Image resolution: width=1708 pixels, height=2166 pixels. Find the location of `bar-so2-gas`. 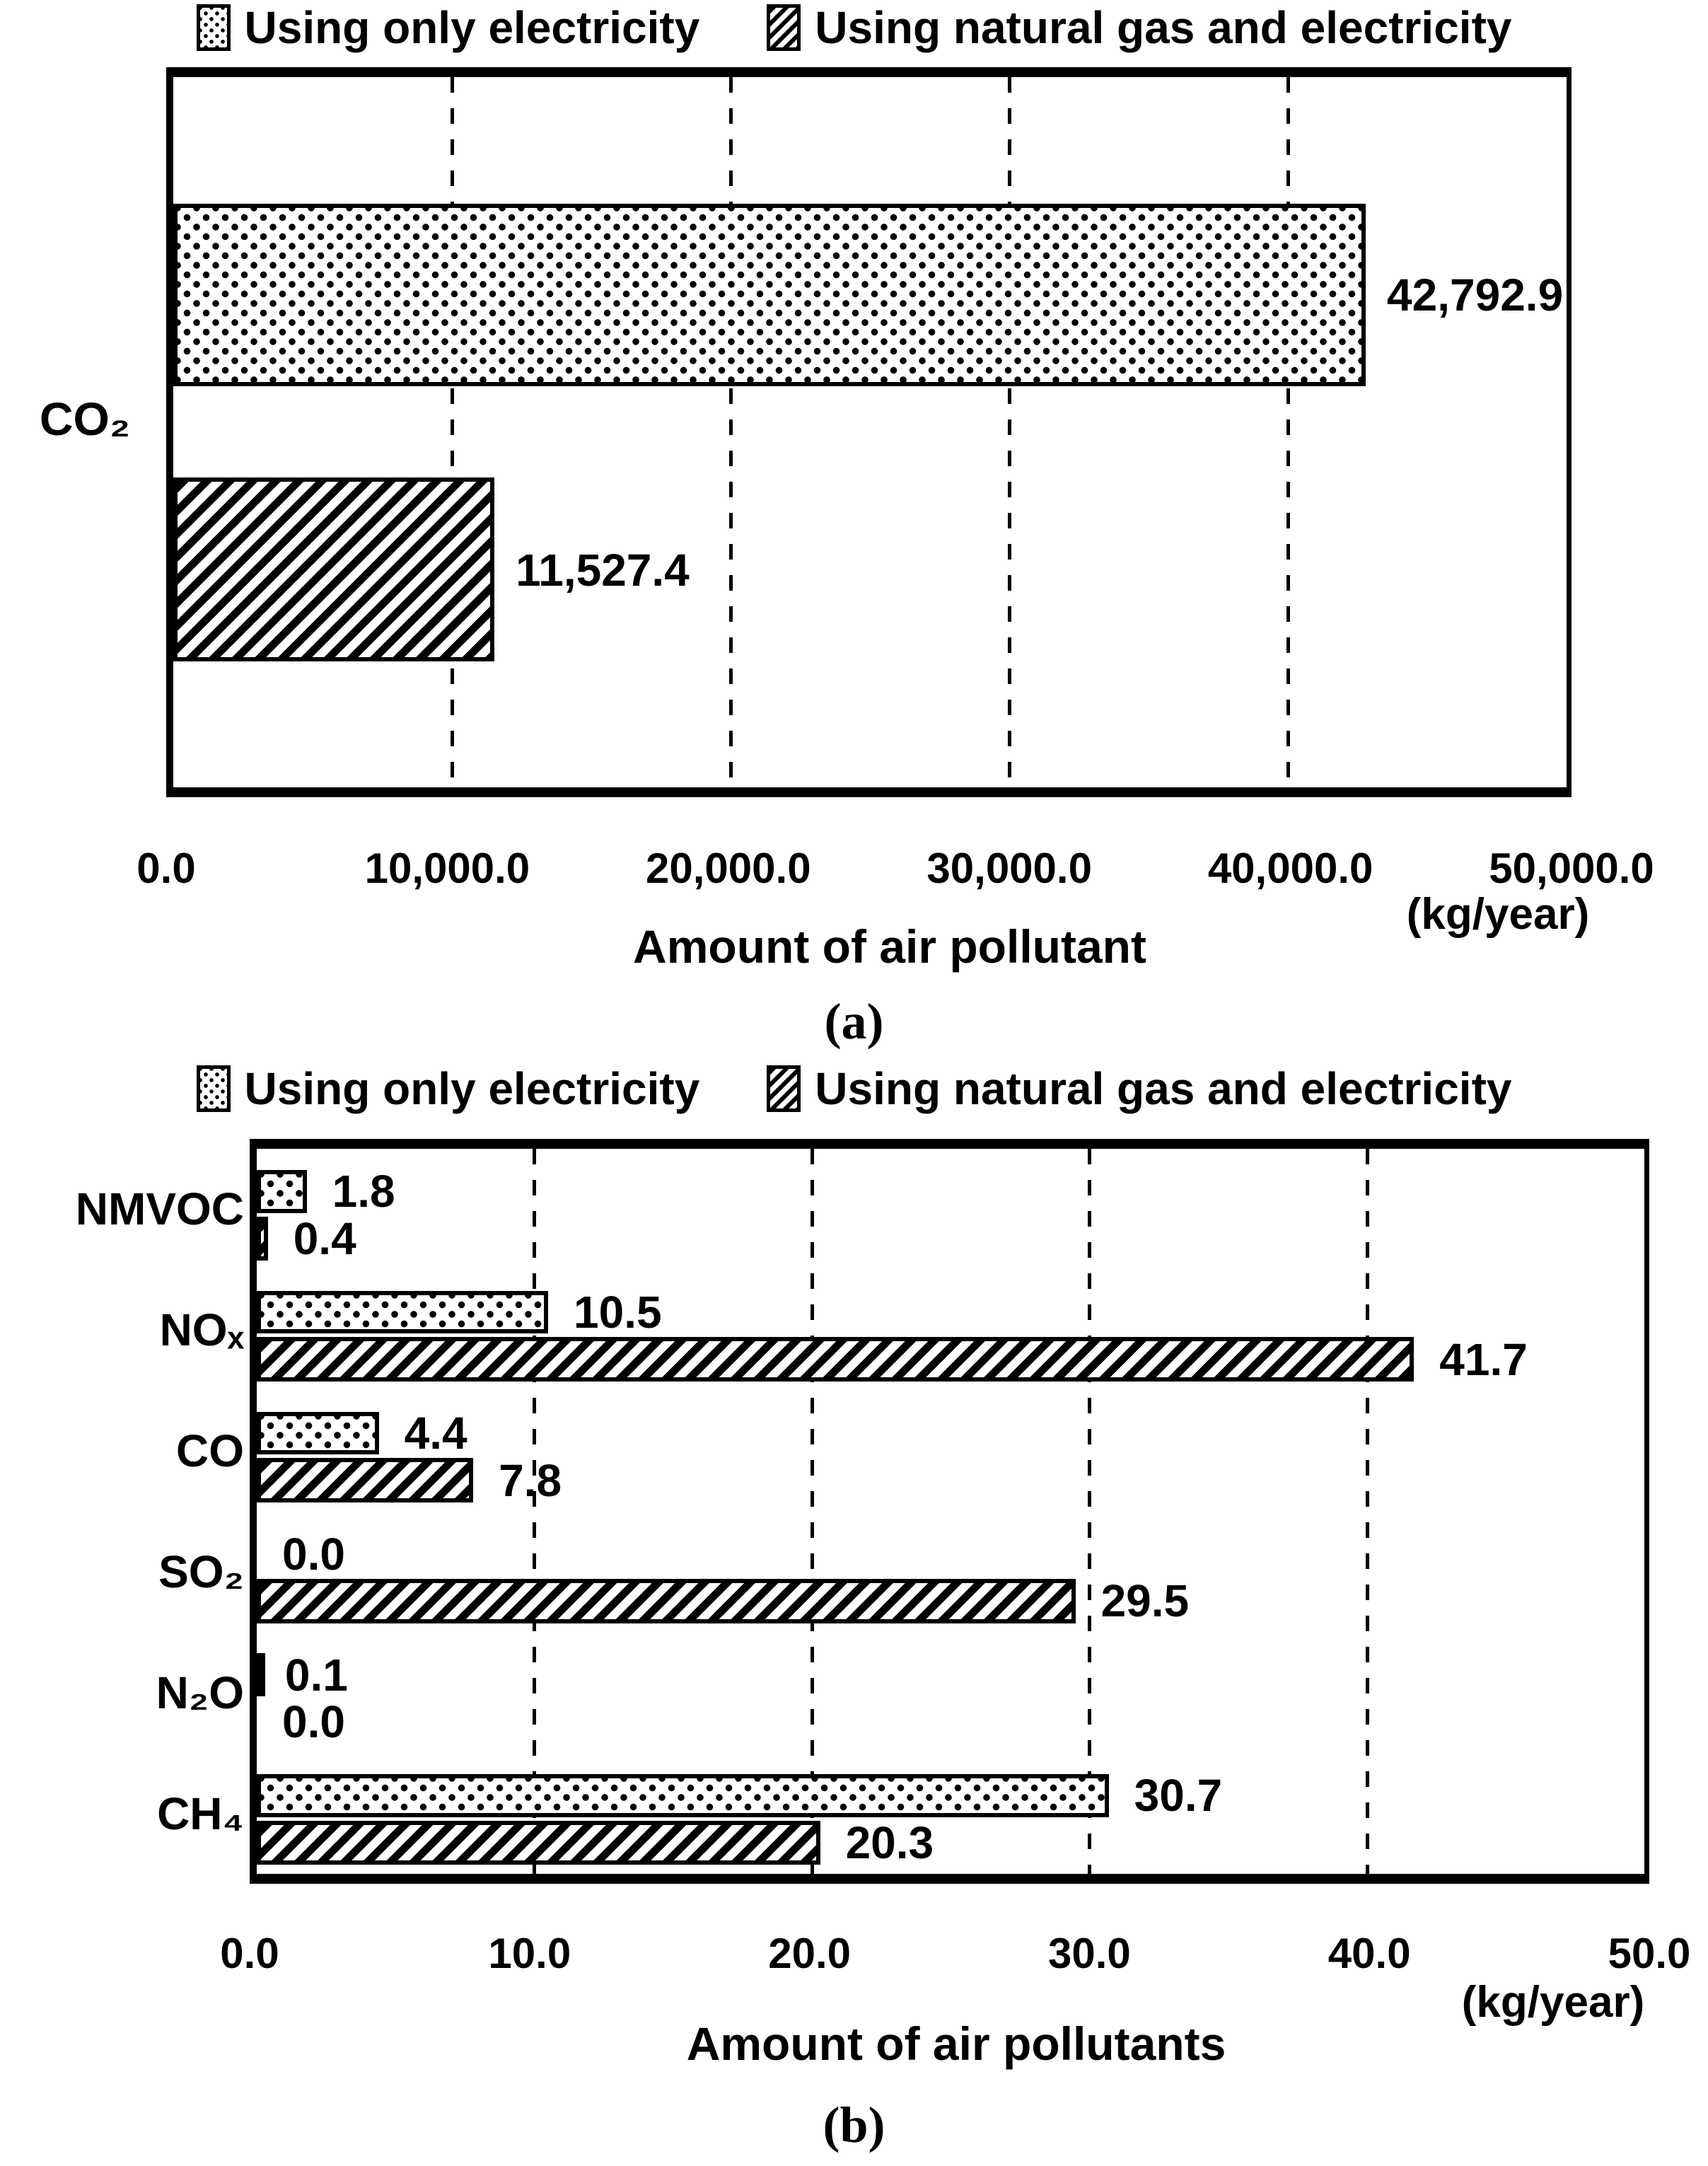

bar-so2-gas is located at coordinates (666, 1601).